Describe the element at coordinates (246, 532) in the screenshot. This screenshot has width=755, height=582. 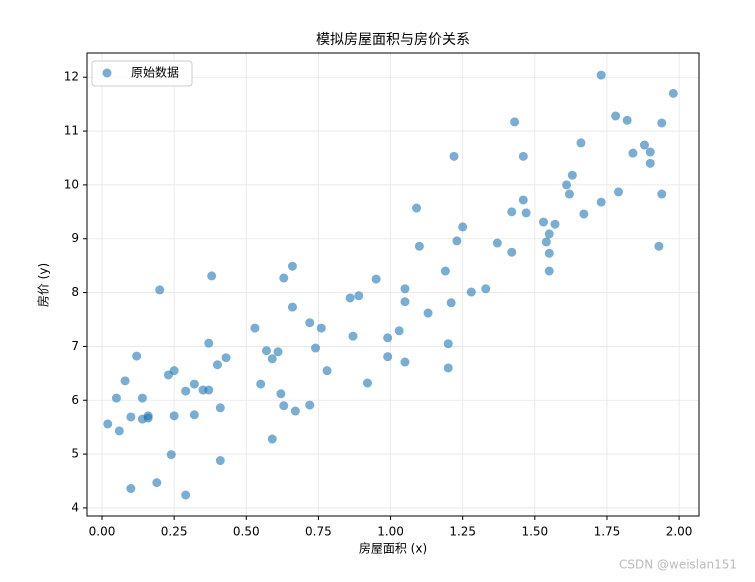
I see `x-tick-label: 0.50` at that location.